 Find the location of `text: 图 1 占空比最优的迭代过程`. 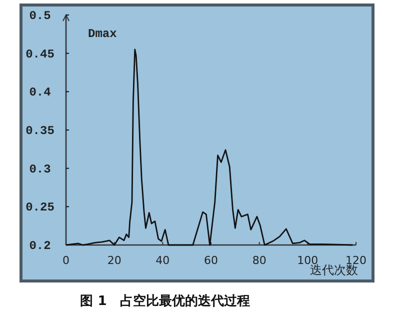

text: 图 1 占空比最优的迭代过程 is located at coordinates (165, 301).